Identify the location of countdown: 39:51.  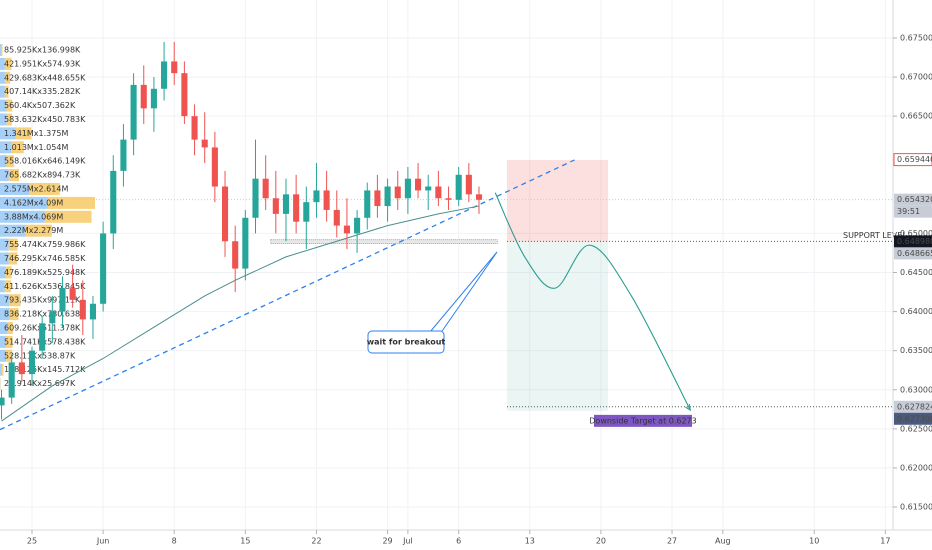
(908, 211).